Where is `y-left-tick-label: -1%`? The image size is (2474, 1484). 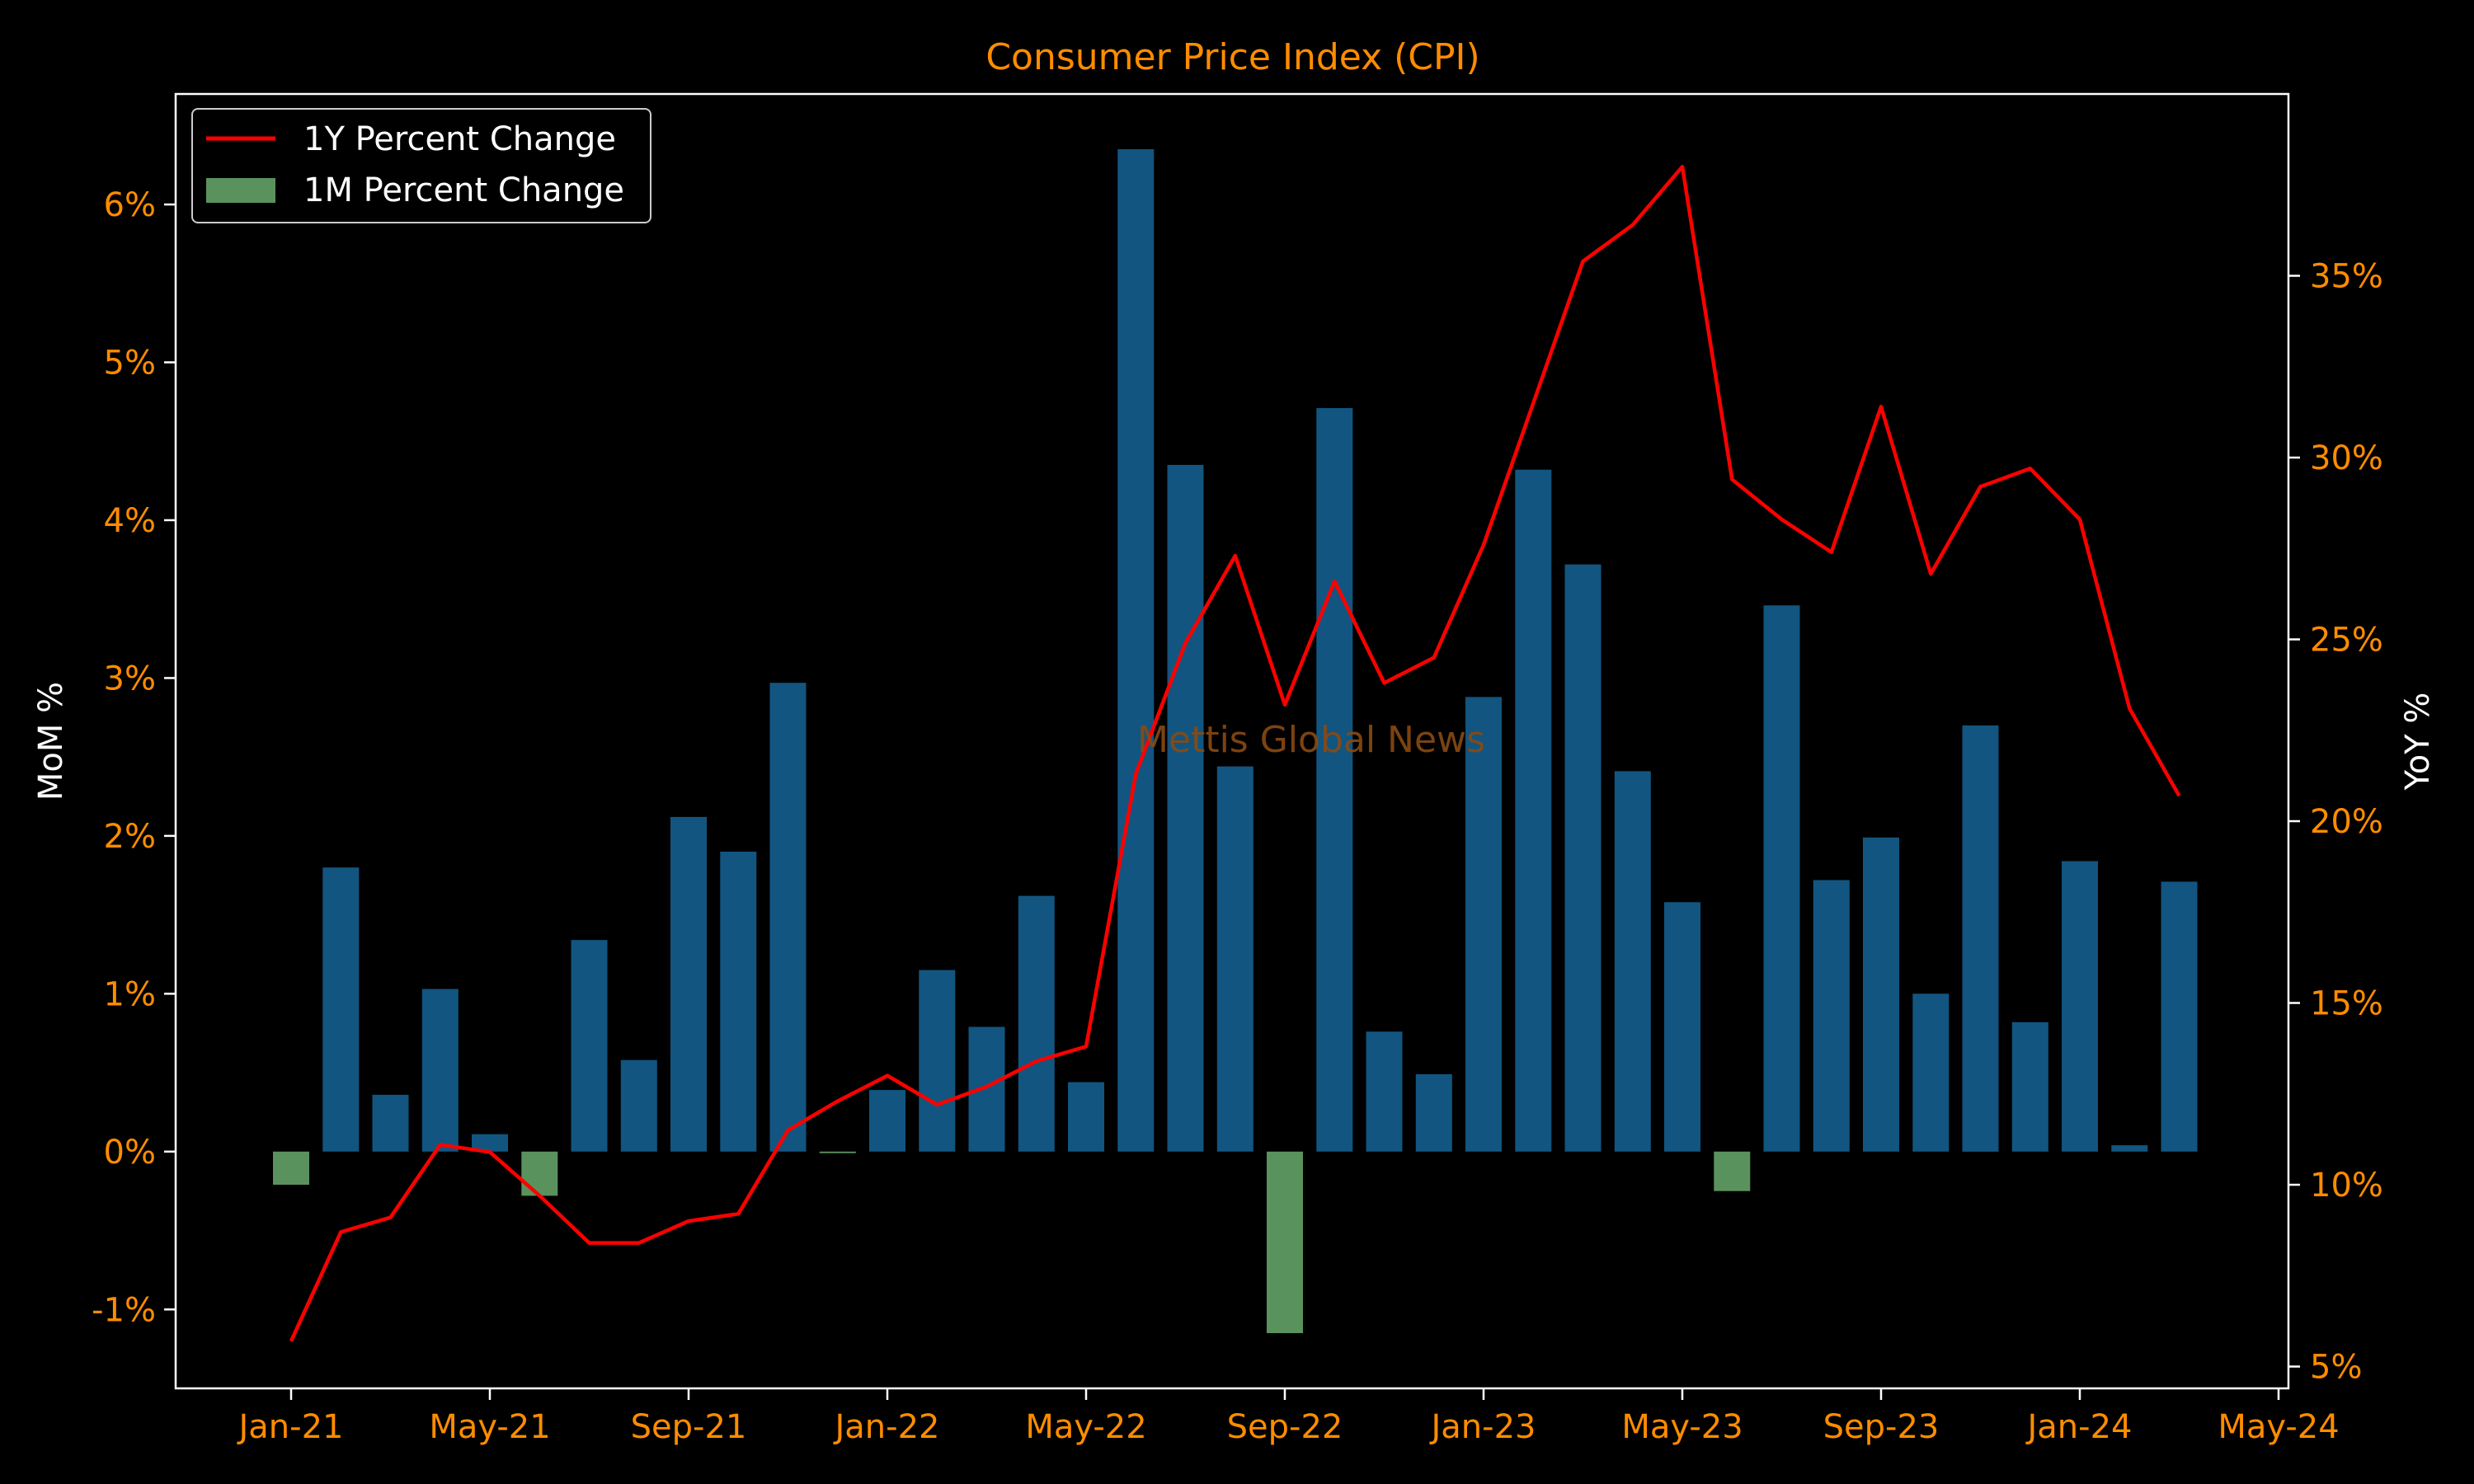 y-left-tick-label: -1% is located at coordinates (124, 1310).